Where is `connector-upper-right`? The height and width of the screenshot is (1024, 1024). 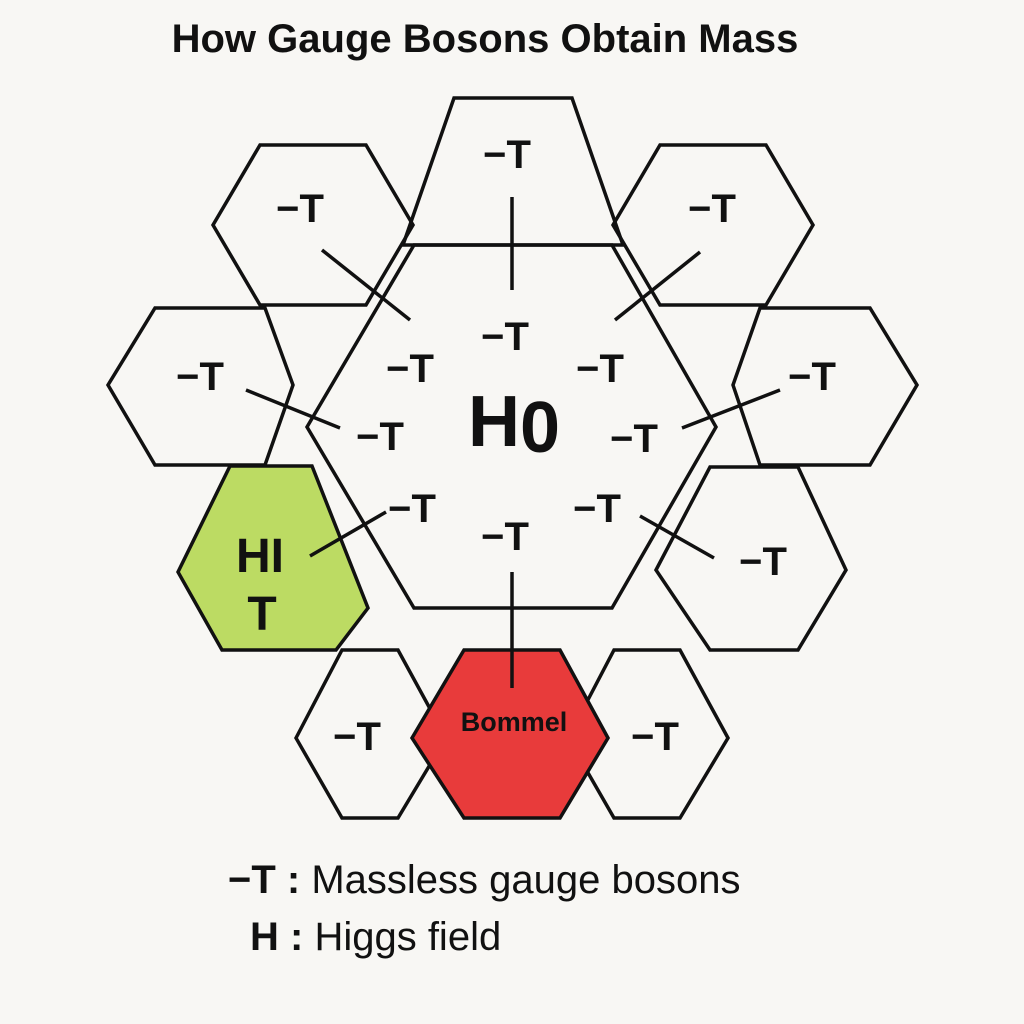 connector-upper-right is located at coordinates (657, 286).